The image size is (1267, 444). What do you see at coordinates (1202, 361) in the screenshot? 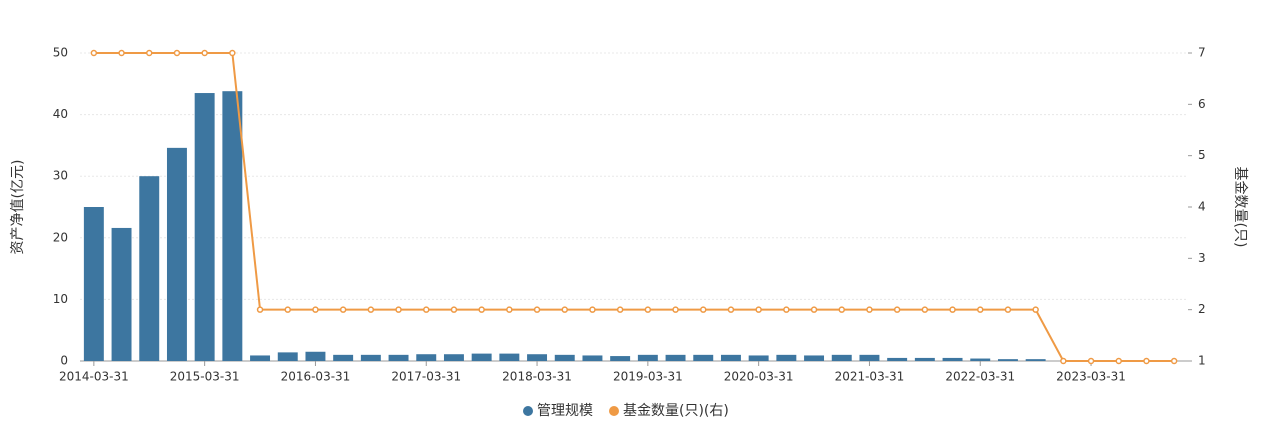
I see `y2-tick-label: 1` at bounding box center [1202, 361].